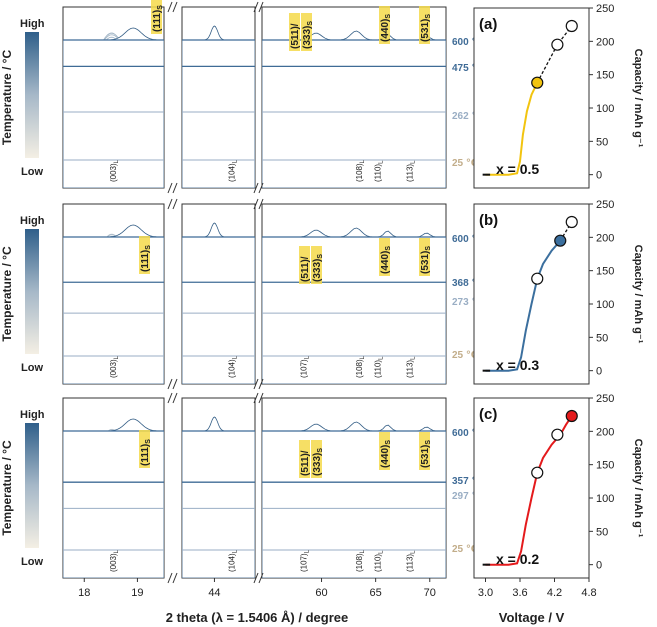  I want to click on hkl-layered-label: (108)L, so click(360, 366).